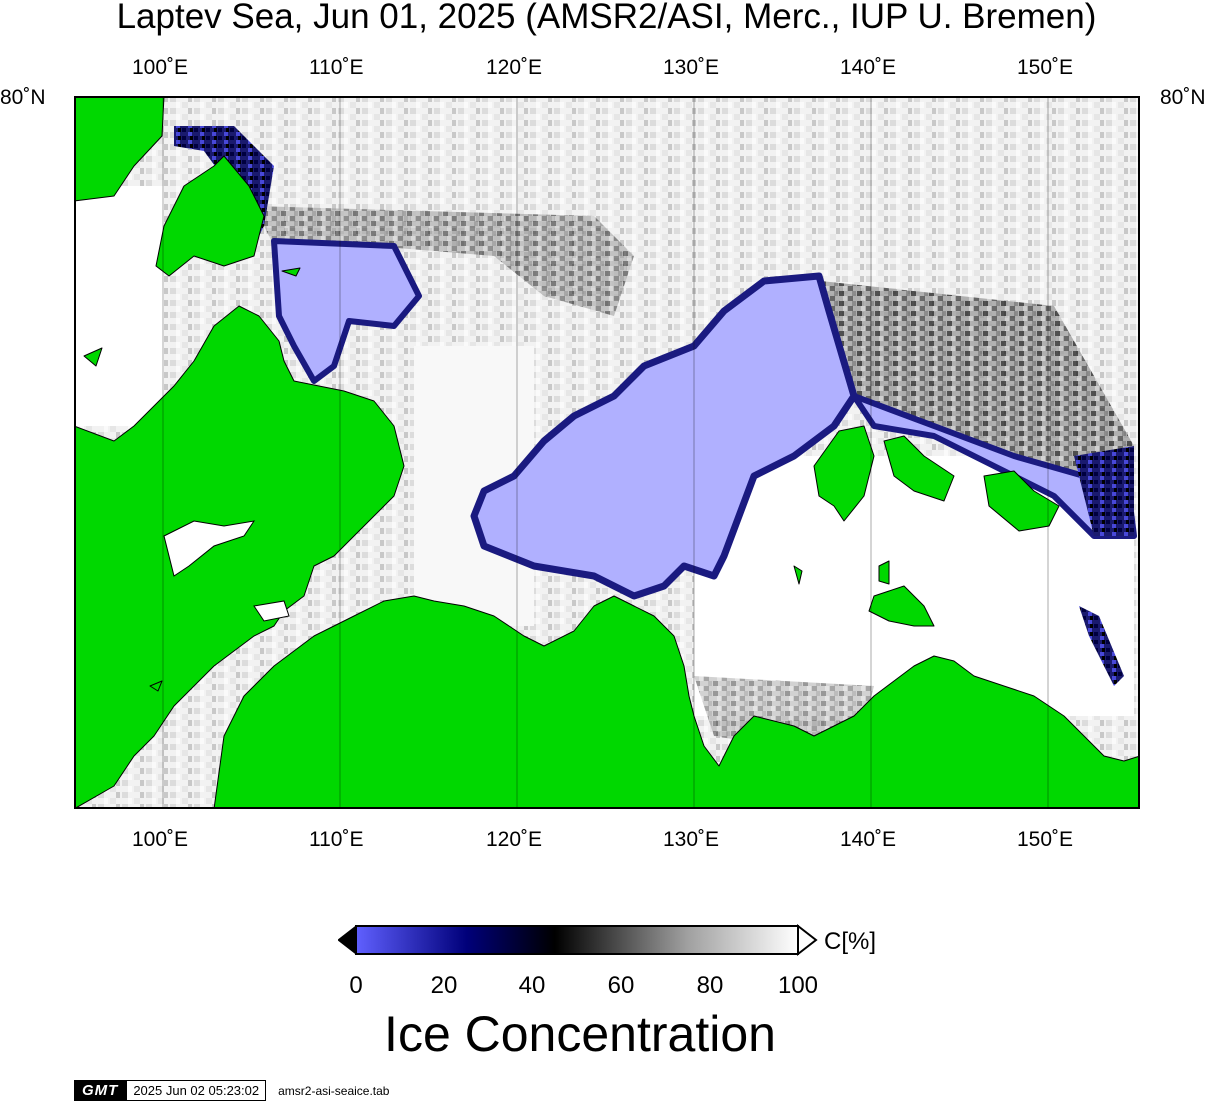 The width and height of the screenshot is (1213, 1104). What do you see at coordinates (844, 473) in the screenshot?
I see `land-kotelny` at bounding box center [844, 473].